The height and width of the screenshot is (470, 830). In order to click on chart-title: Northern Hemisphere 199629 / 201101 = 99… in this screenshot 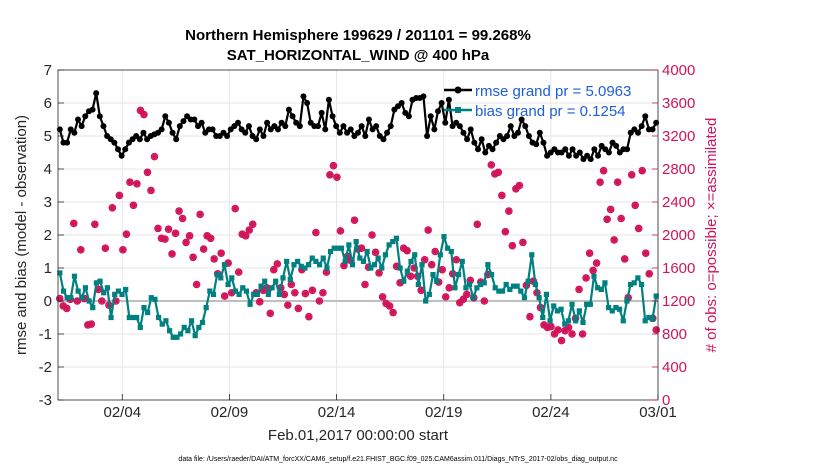, I will do `click(358, 35)`.